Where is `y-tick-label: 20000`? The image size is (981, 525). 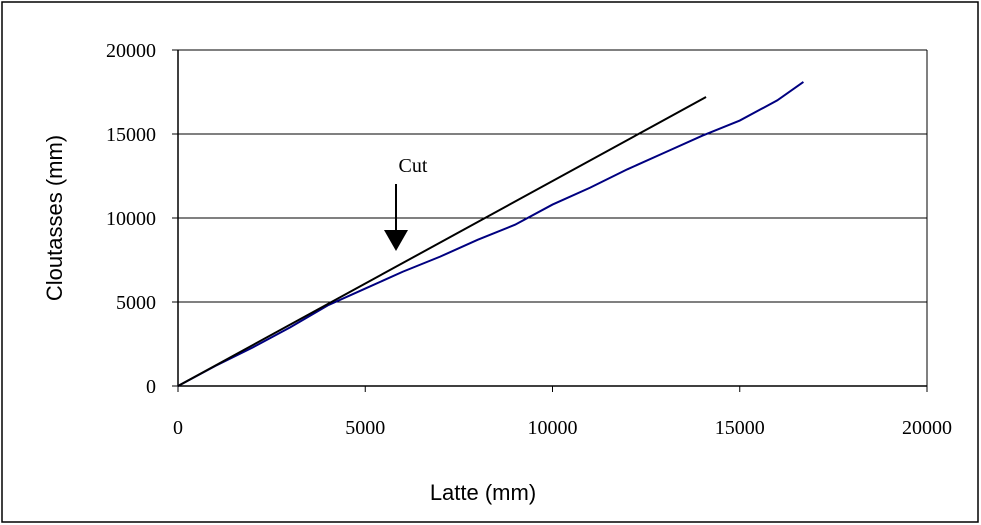 y-tick-label: 20000 is located at coordinates (131, 51).